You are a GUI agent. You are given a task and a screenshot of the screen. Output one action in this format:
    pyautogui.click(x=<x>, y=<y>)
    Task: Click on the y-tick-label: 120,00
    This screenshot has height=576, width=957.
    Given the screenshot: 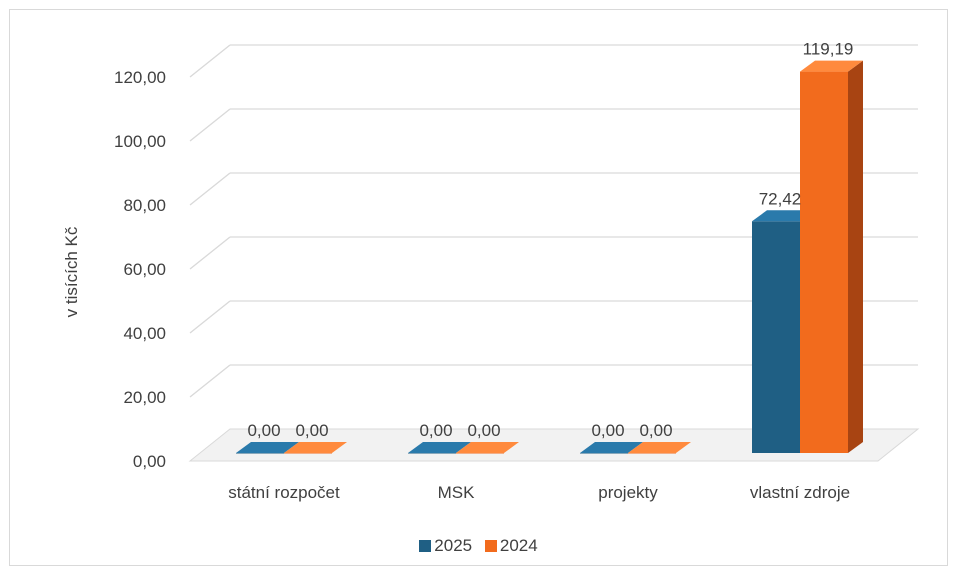 What is the action you would take?
    pyautogui.click(x=140, y=77)
    